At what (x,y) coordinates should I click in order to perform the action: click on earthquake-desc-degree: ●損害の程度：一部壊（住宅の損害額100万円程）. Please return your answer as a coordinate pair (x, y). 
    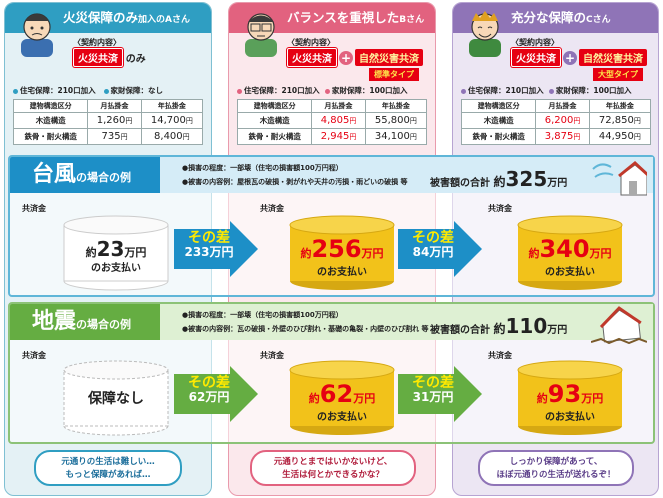
    Looking at the image, I should click on (262, 315).